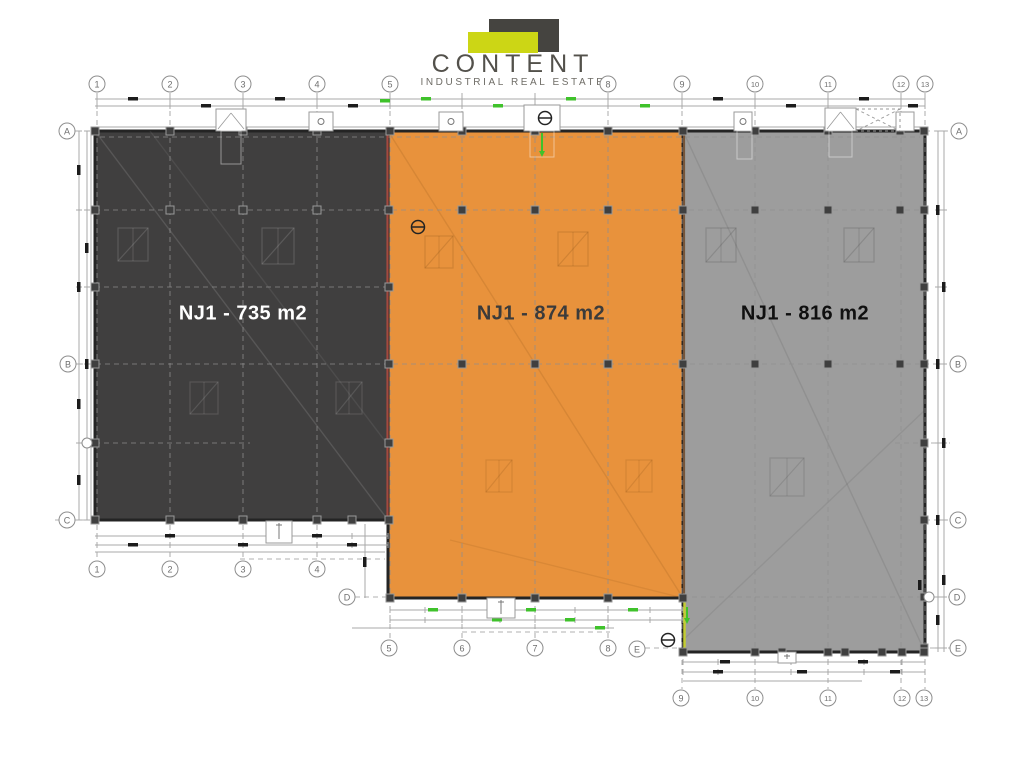 The width and height of the screenshot is (1024, 768). Describe the element at coordinates (687, 621) in the screenshot. I see `entrance-arrow-icon` at that location.